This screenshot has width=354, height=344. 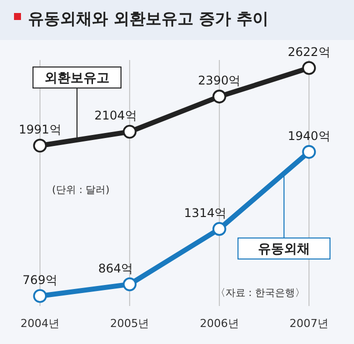 I want to click on chart-title: 유동외채와 외환보유고 증가 추이, so click(x=148, y=18).